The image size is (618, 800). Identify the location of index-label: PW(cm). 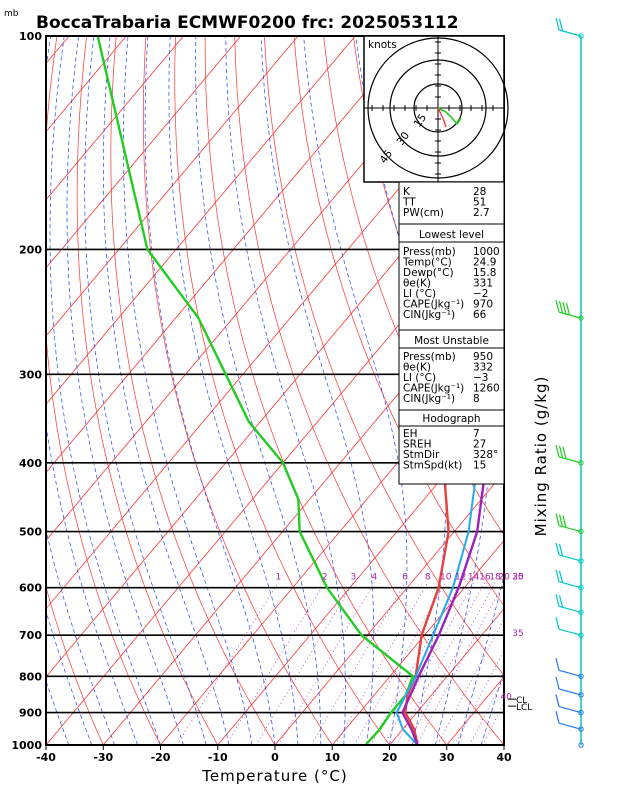
(423, 213).